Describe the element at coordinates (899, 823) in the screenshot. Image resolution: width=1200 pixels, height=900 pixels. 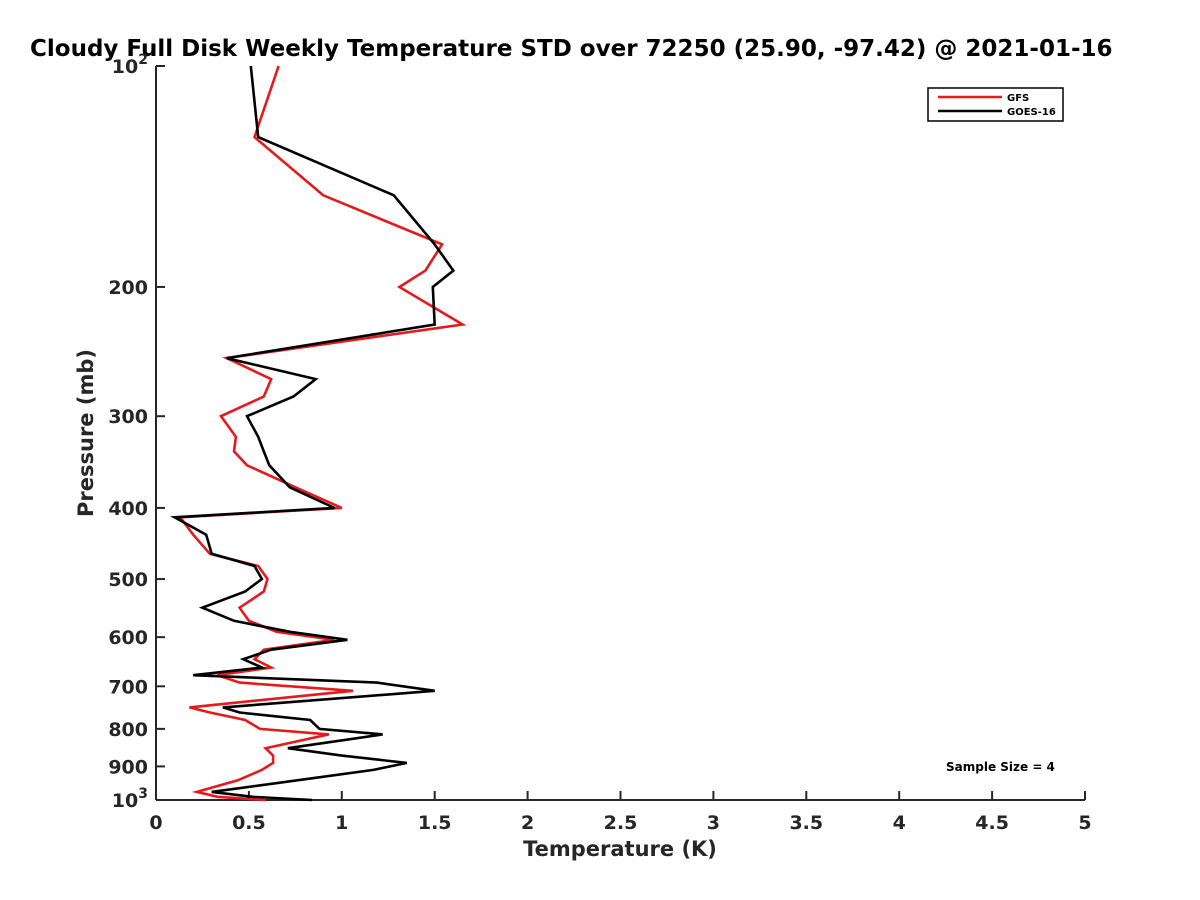
I see `x-tick-label: 4` at that location.